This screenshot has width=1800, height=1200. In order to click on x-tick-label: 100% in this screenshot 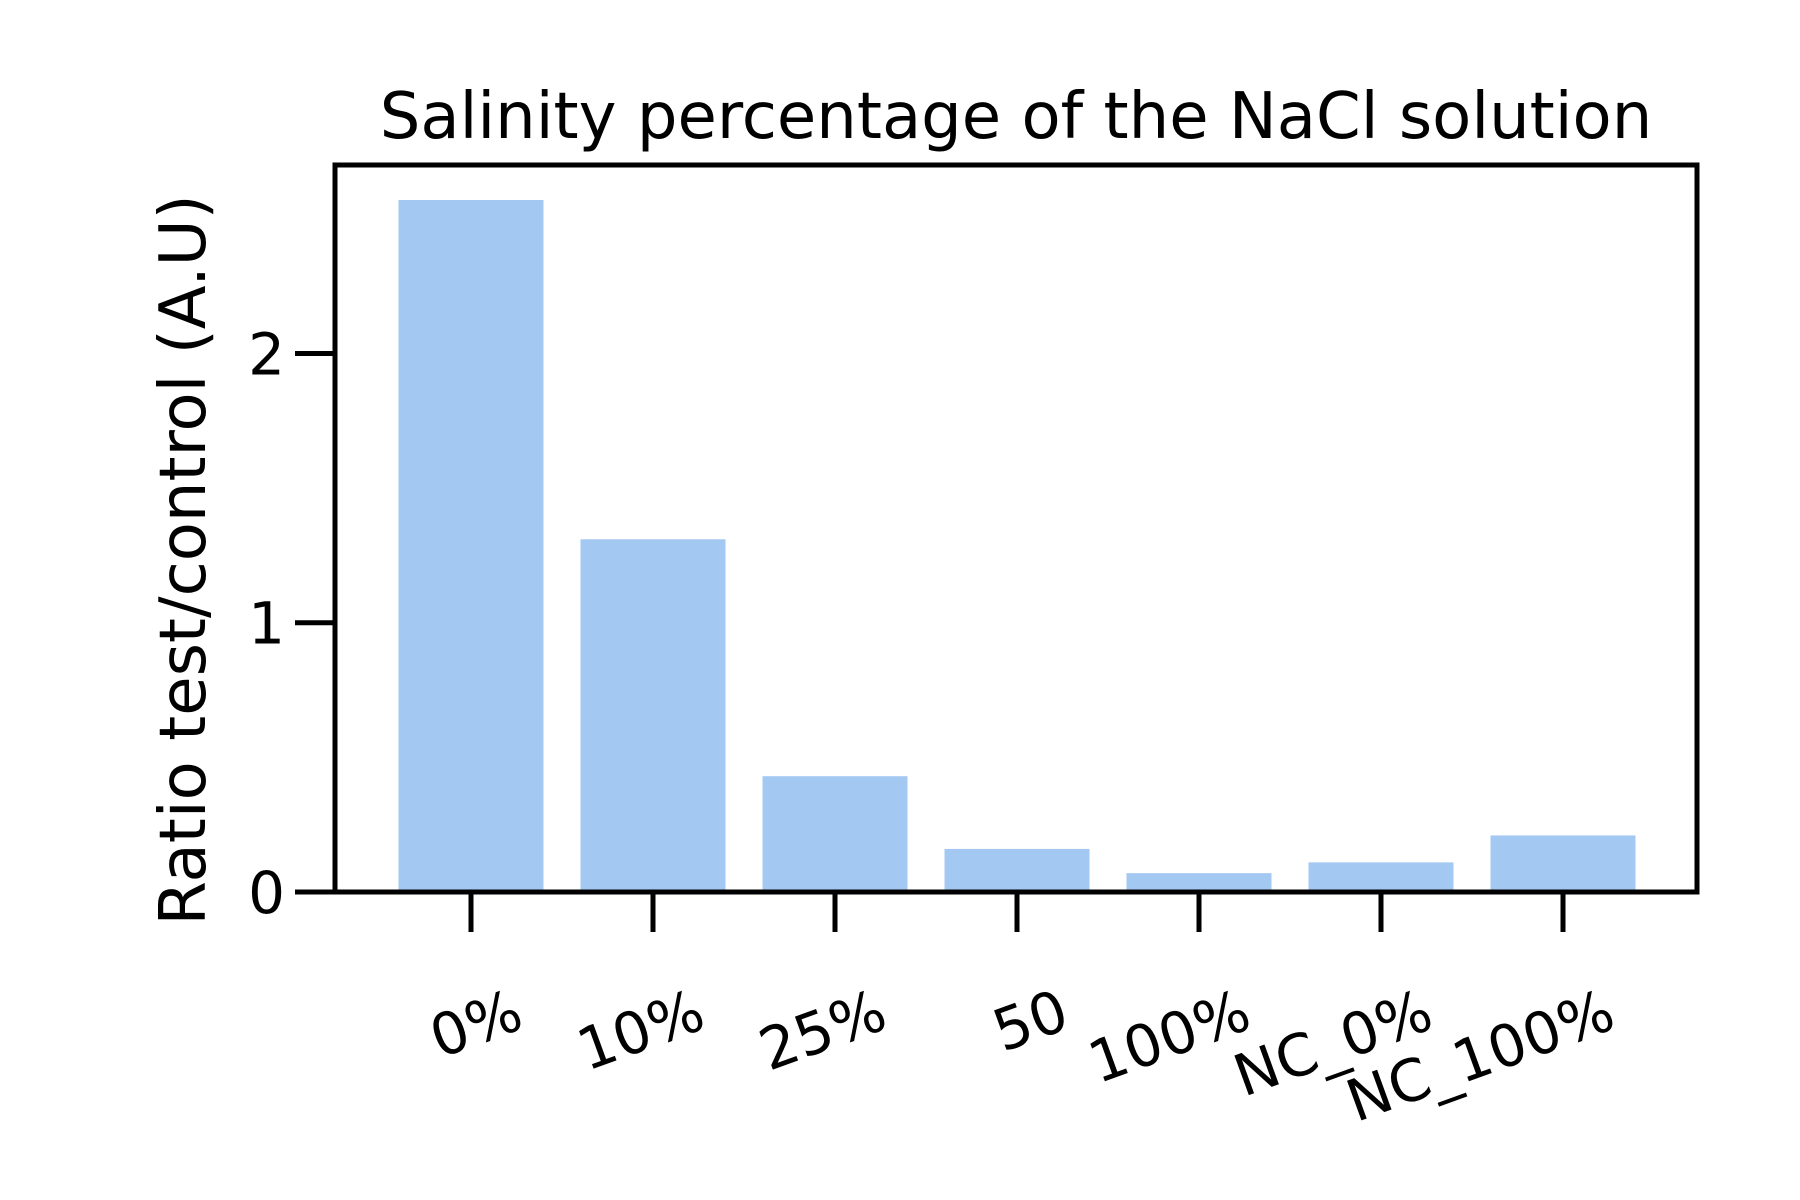, I will do `click(1169, 1036)`.